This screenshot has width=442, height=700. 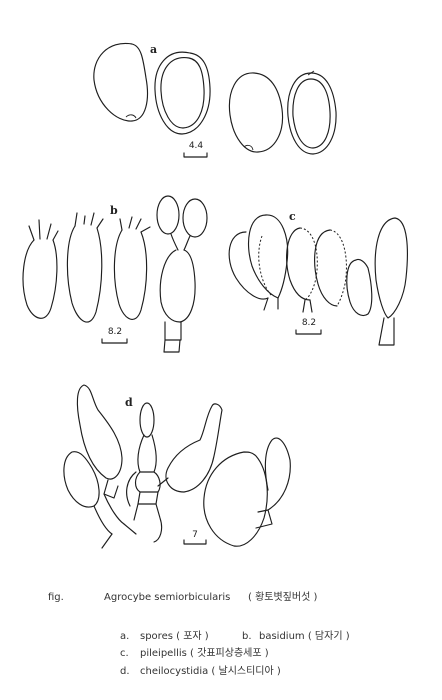 I want to click on scale-bar-b, so click(x=114, y=341).